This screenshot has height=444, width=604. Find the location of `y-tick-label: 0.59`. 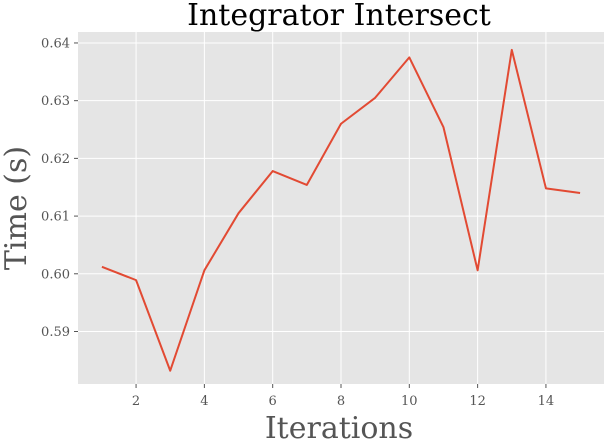

y-tick-label: 0.59 is located at coordinates (55, 332).